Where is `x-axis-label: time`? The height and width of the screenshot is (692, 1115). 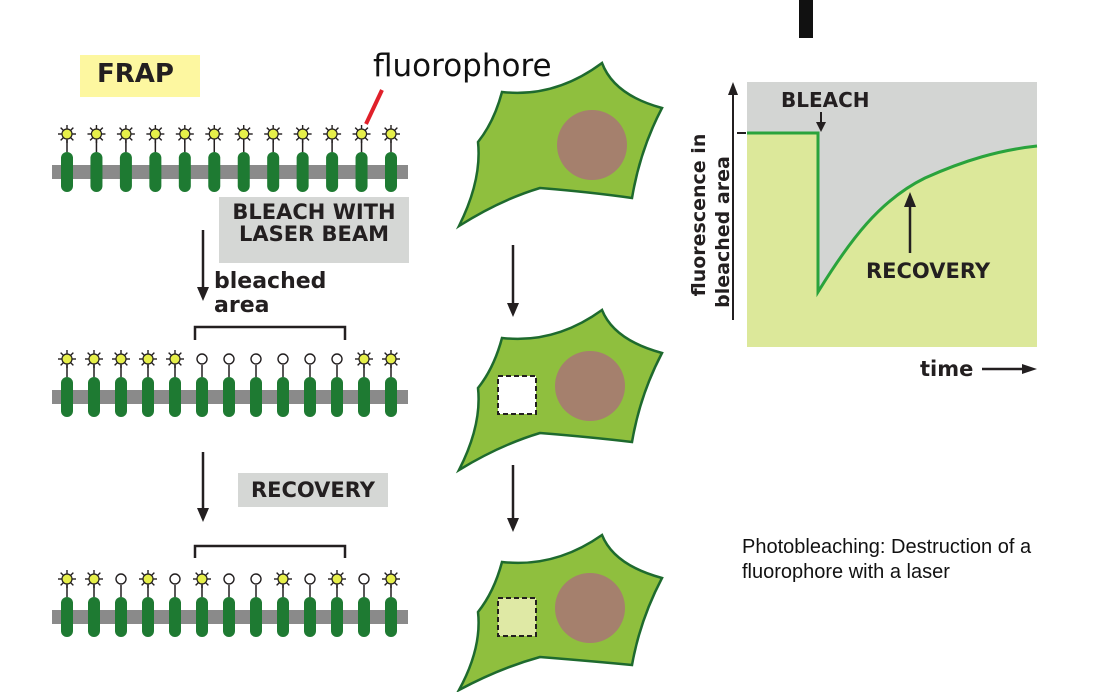 x-axis-label: time is located at coordinates (946, 369).